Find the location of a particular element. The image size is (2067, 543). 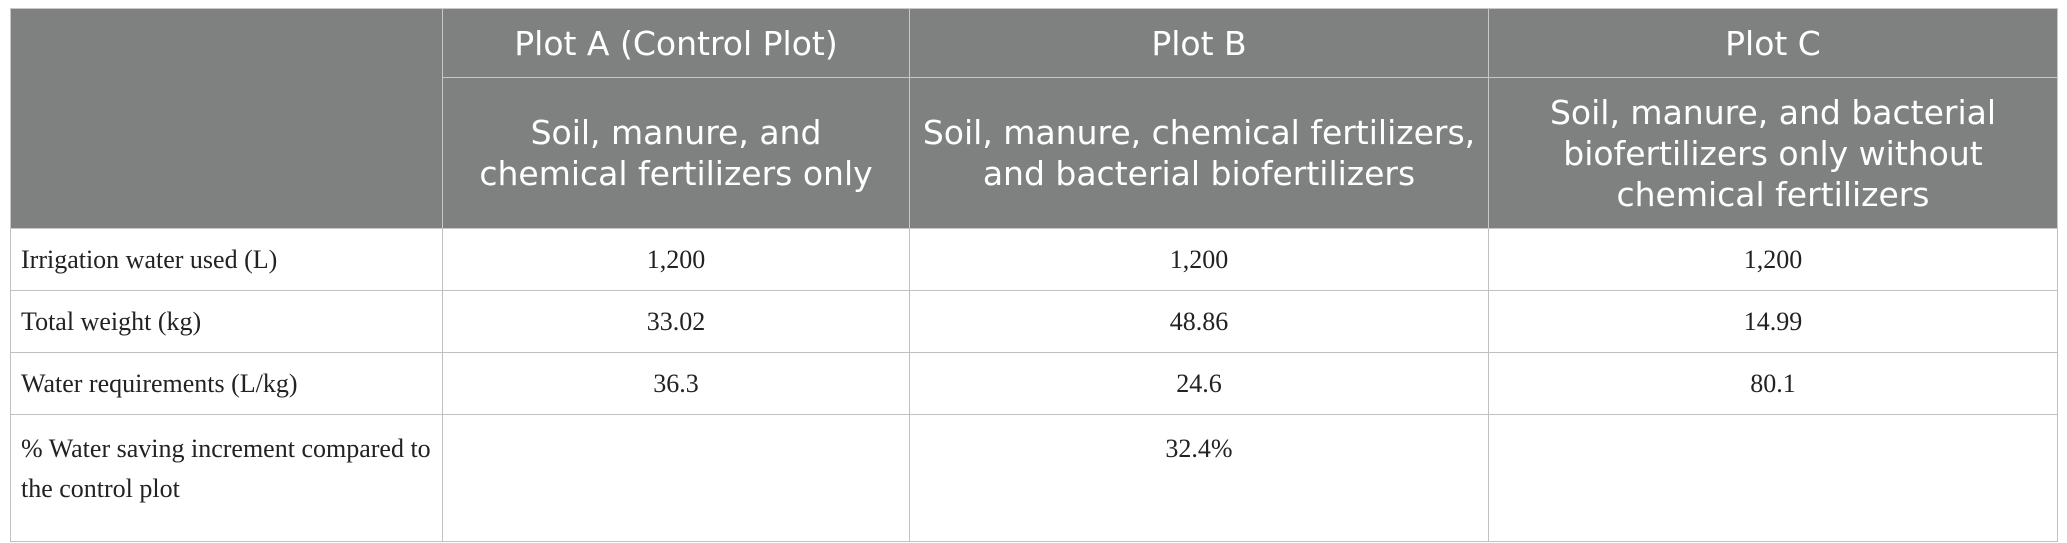

table-cell: 14.99 is located at coordinates (1773, 321).